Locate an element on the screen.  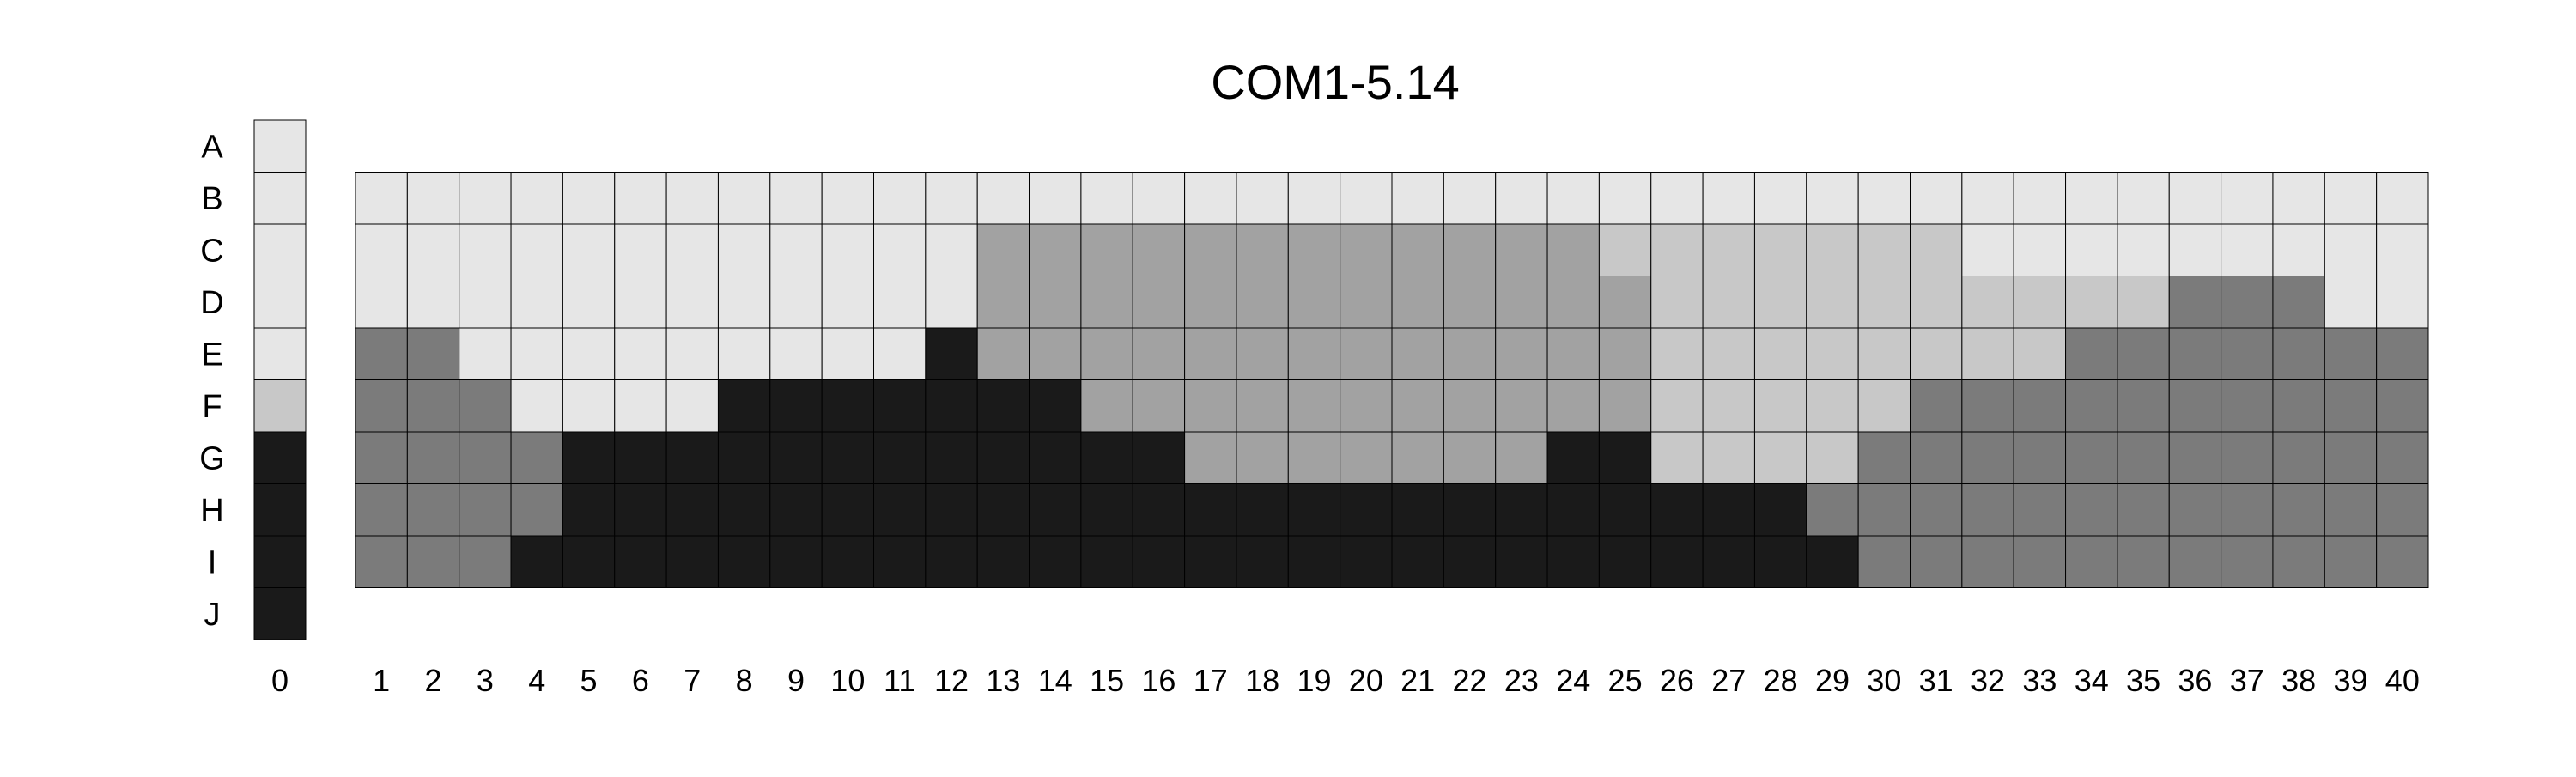
column-label-20: 20 is located at coordinates (1366, 680).